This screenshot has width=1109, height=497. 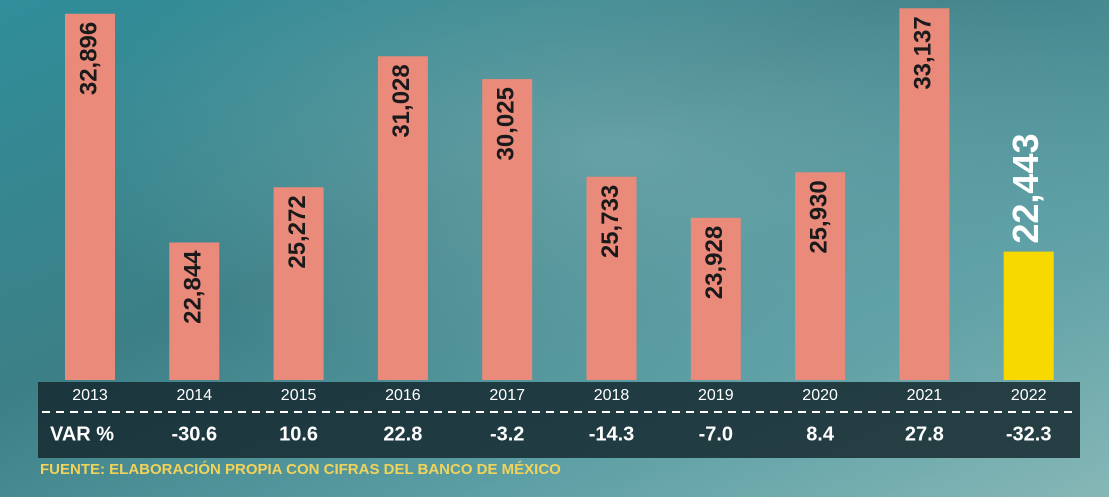 I want to click on var-value: -32.3, so click(x=1029, y=434).